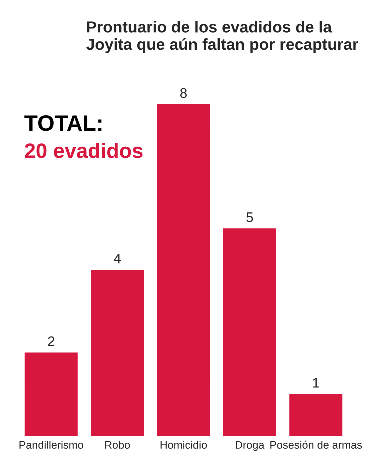 The height and width of the screenshot is (469, 375). Describe the element at coordinates (250, 217) in the screenshot. I see `data-label: 5` at that location.